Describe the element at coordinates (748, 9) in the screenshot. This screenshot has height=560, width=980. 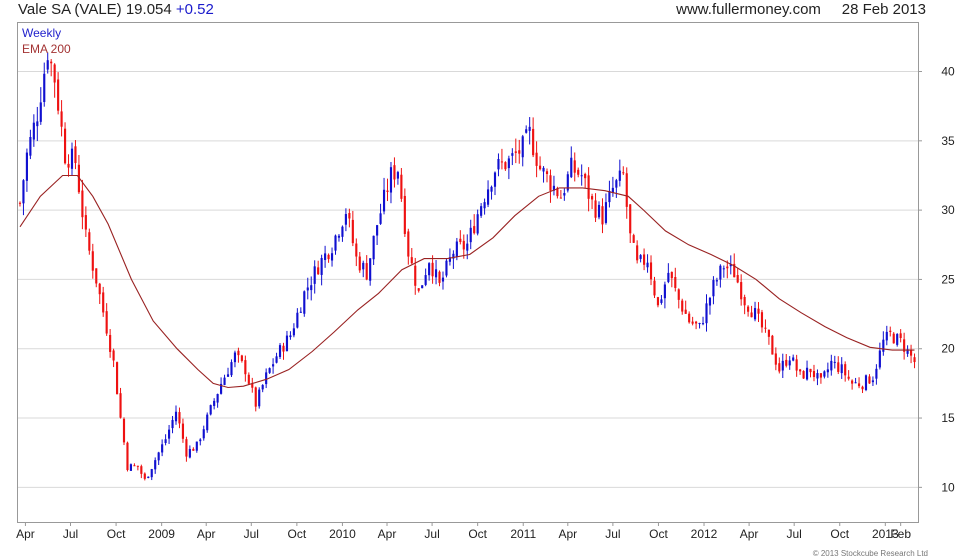
I see `site-label: www.fullermoney.com` at that location.